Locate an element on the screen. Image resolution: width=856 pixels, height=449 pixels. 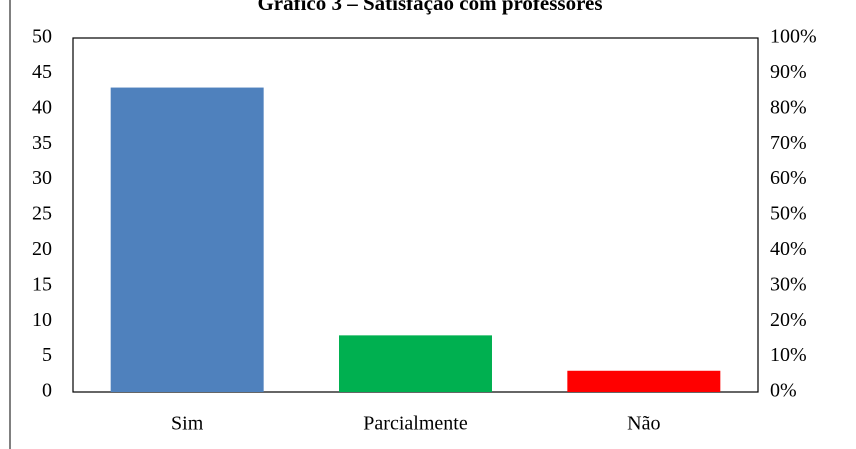
y2-tick-label: 0% is located at coordinates (783, 391).